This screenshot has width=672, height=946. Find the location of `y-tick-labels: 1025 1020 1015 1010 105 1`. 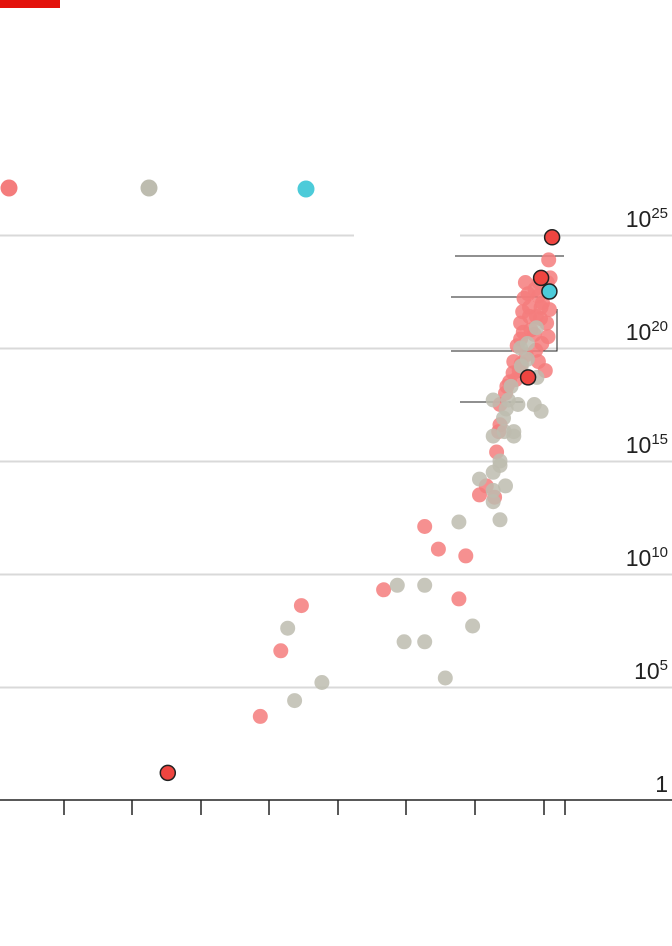

y-tick-labels: 1025 1020 1015 1010 105 1 is located at coordinates (647, 501).